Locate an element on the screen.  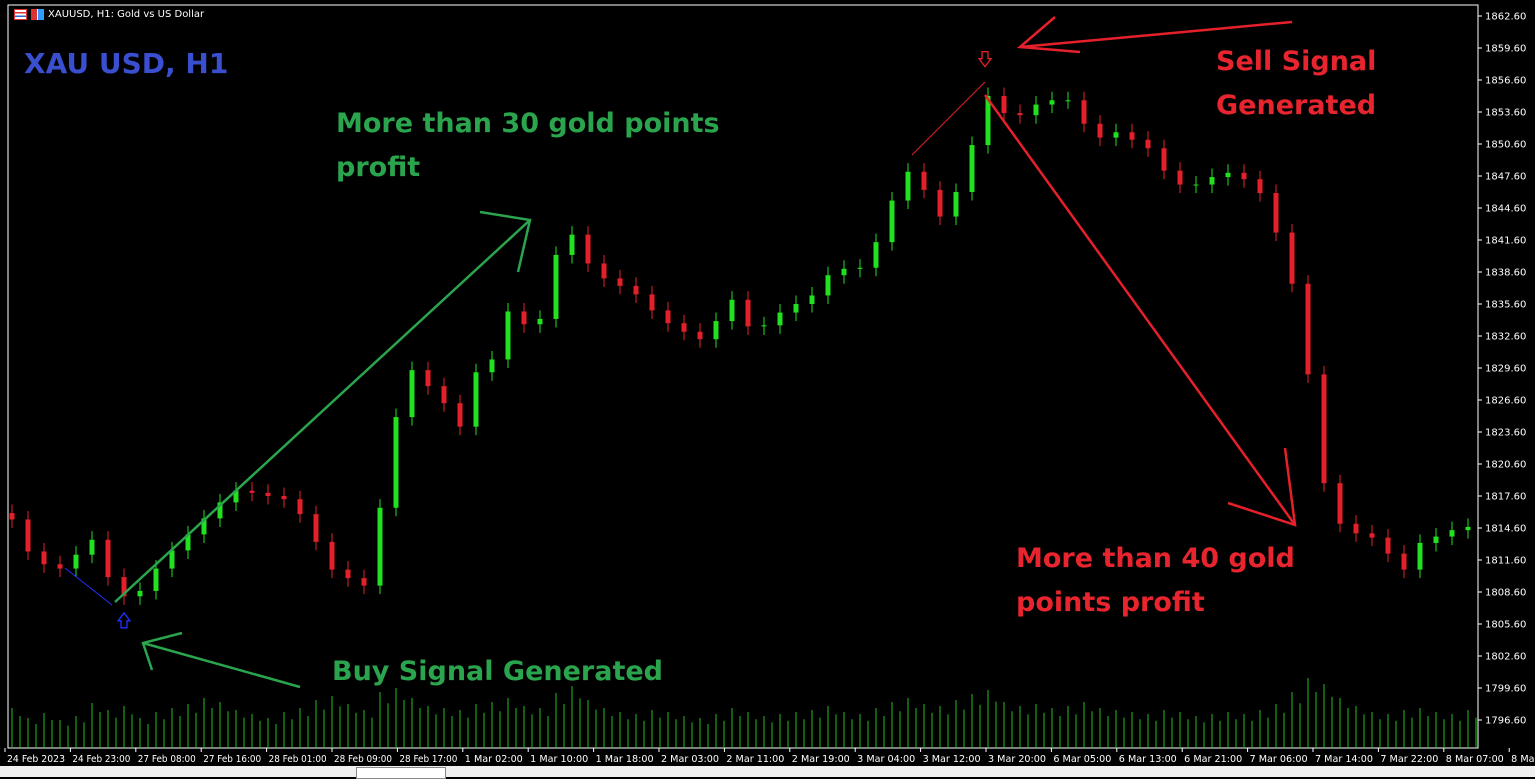
y-tick-label: 1829.60 is located at coordinates (1505, 369).